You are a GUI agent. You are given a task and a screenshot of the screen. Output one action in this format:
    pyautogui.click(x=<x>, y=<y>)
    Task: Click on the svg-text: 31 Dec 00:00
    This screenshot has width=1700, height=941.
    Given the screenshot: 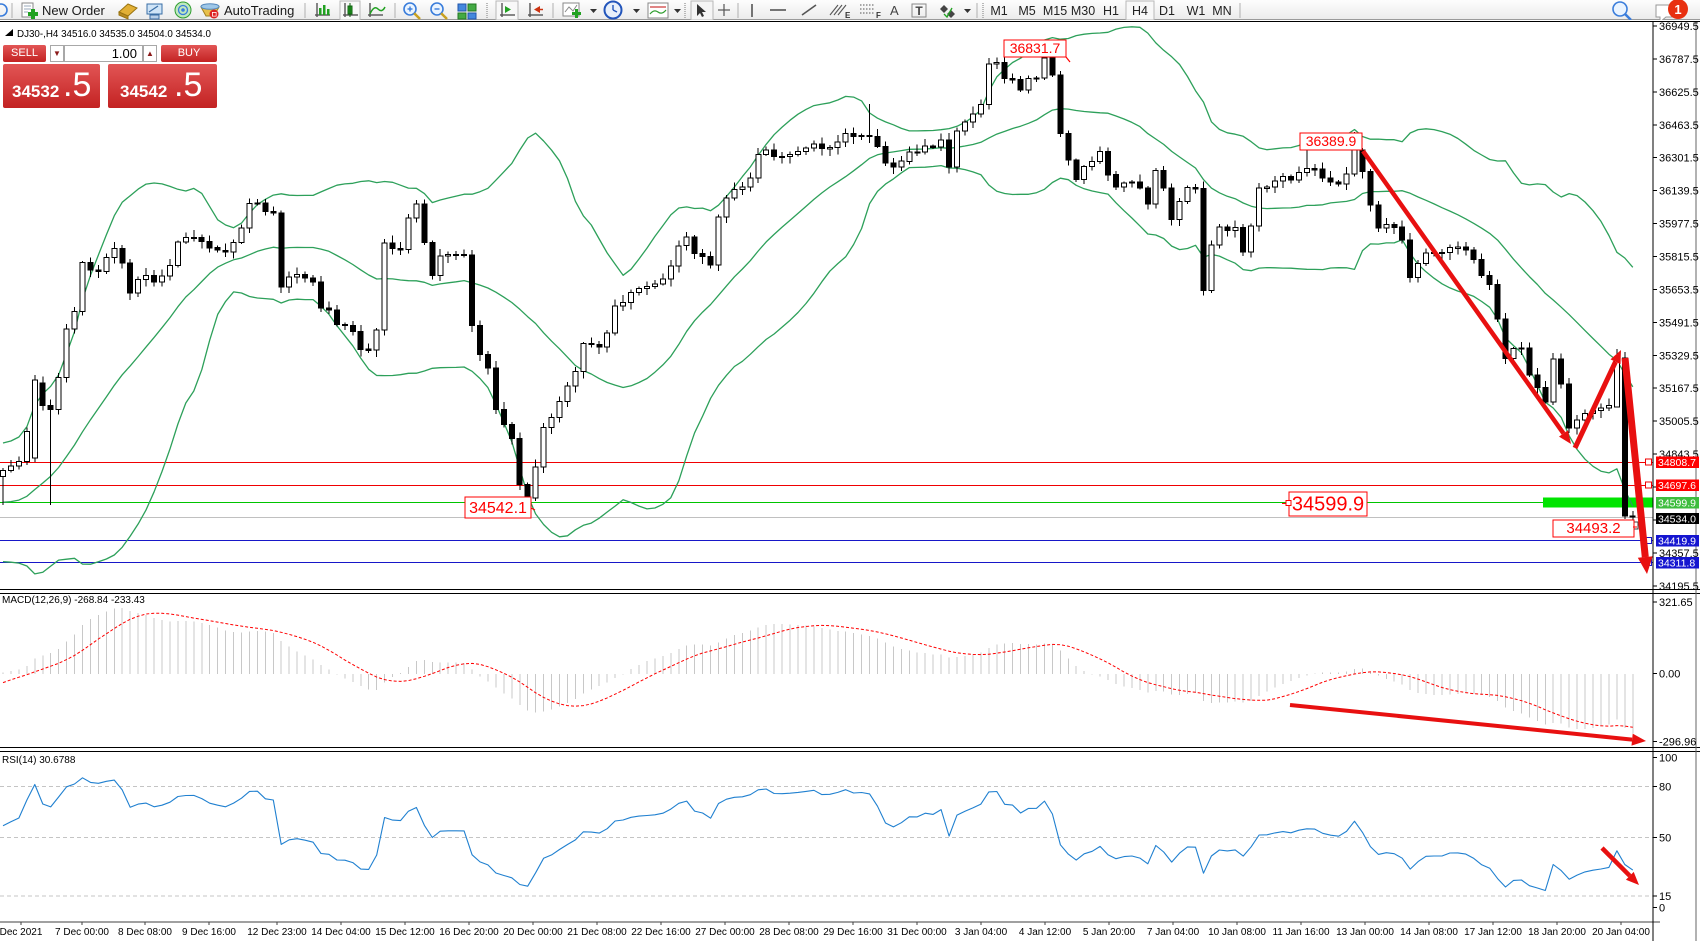 What is the action you would take?
    pyautogui.click(x=917, y=932)
    